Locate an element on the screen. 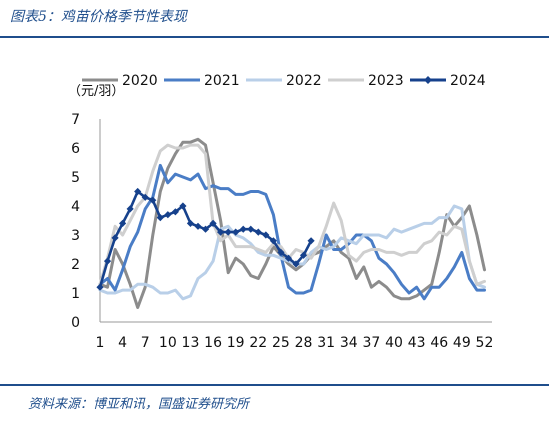  y-axis: 0 1 2 3 4 5 6 7 is located at coordinates (86, 221).